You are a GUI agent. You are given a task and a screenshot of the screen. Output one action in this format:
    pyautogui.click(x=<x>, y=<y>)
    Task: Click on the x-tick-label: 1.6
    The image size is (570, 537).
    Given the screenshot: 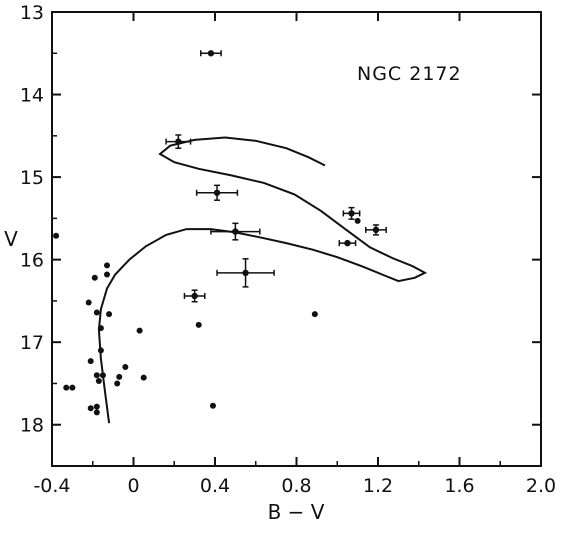 What is the action you would take?
    pyautogui.click(x=459, y=486)
    